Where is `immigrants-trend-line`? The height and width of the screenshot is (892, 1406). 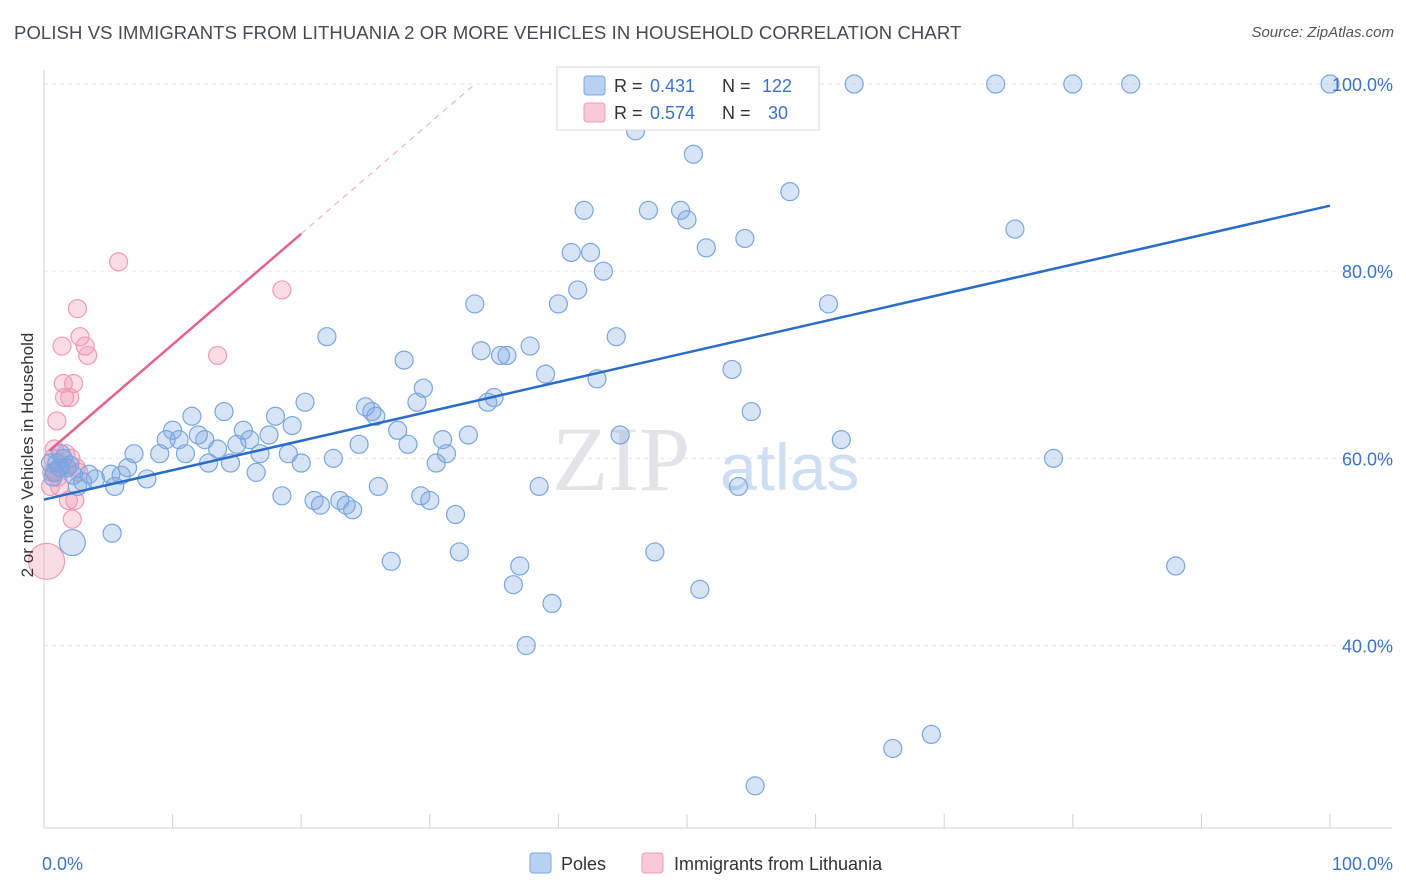 immigrants-trend-line is located at coordinates (175, 342).